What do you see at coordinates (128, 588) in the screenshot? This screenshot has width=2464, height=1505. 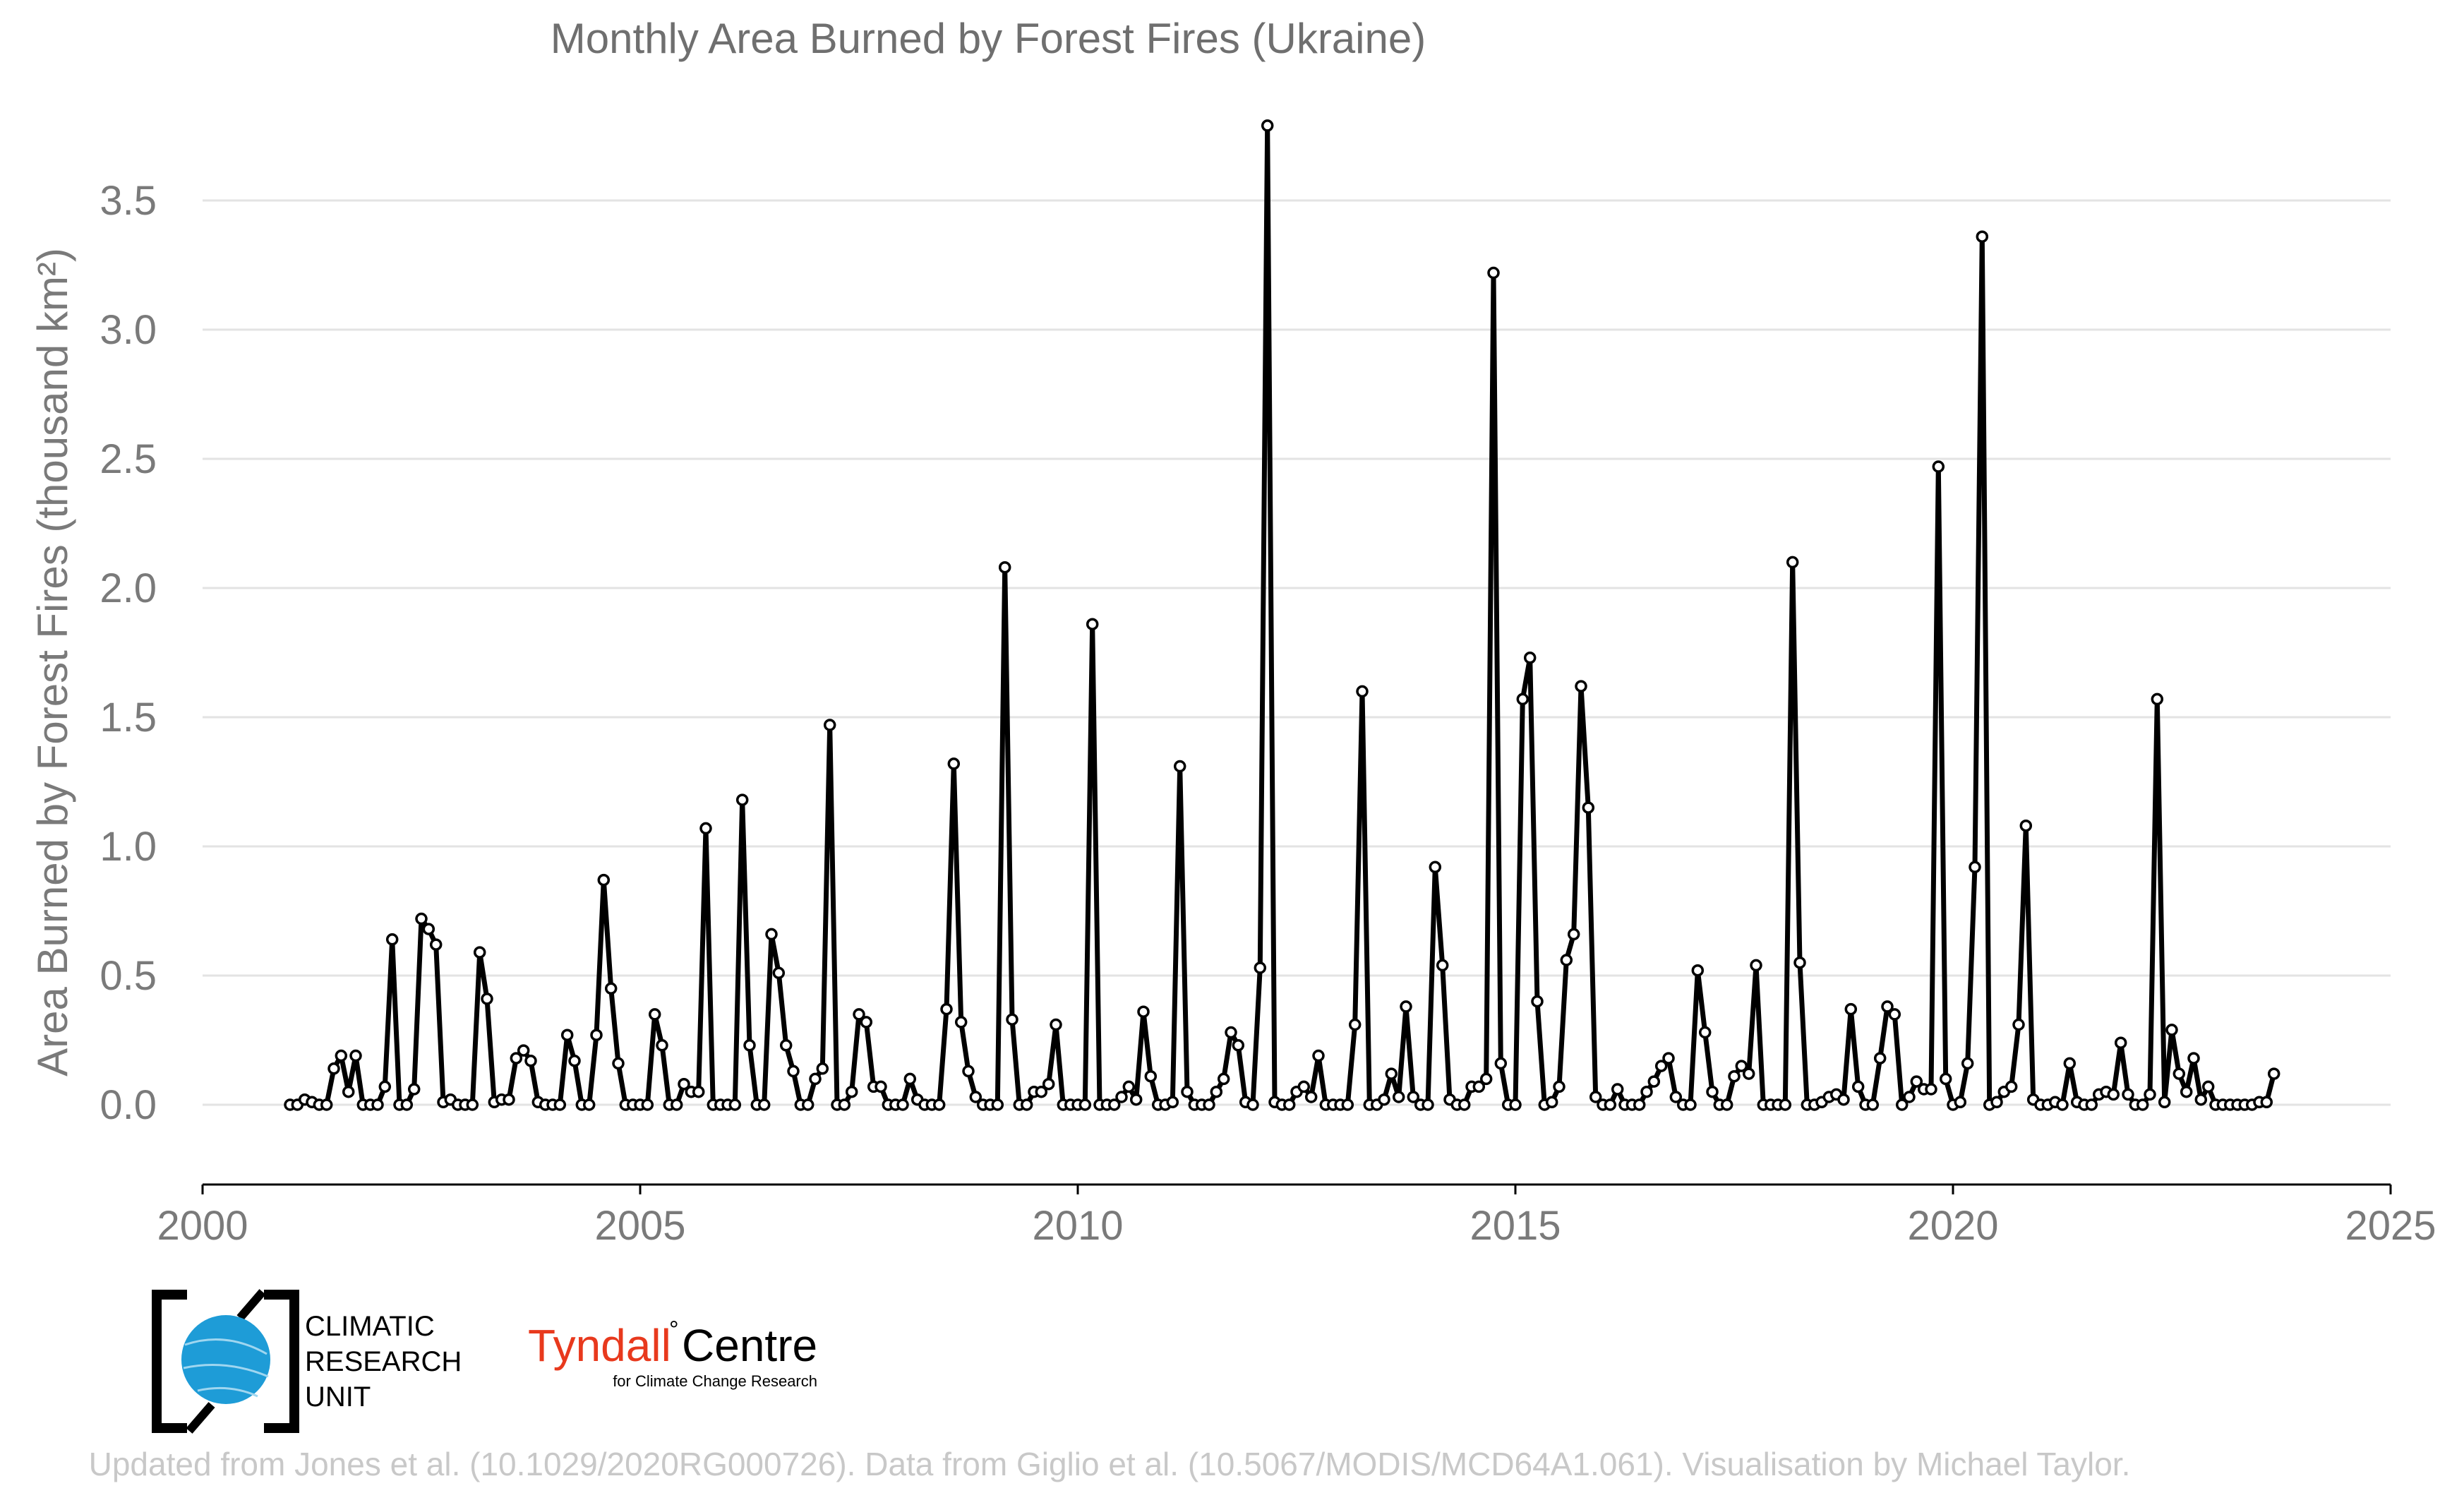 I see `y-tick-label: 2.0` at bounding box center [128, 588].